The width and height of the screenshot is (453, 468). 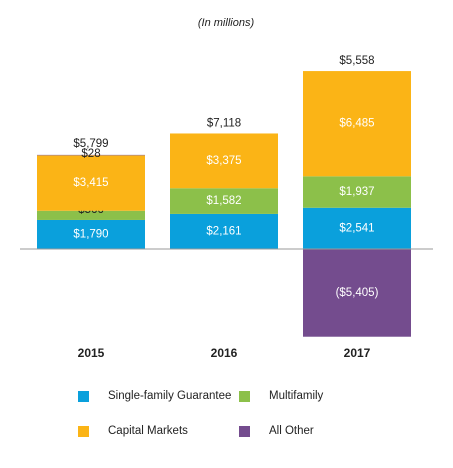 I want to click on legend-swatch-multifamily, so click(x=244, y=396).